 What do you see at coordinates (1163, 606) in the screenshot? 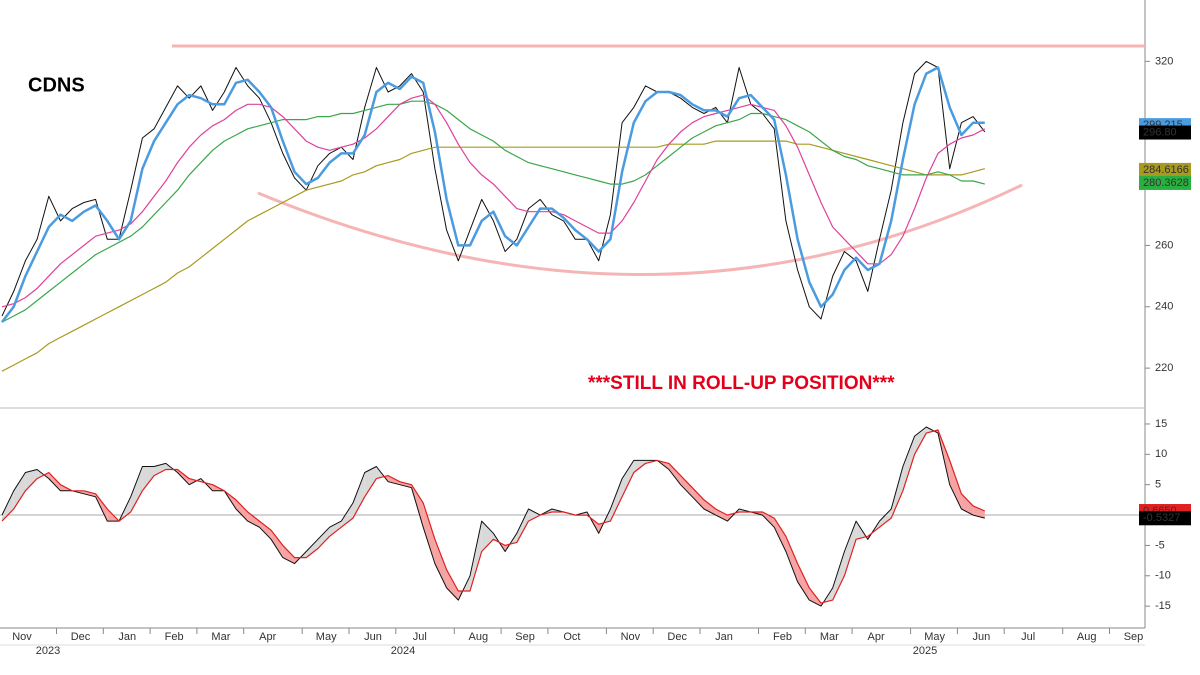
I see `y-tick-label: -15` at bounding box center [1163, 606].